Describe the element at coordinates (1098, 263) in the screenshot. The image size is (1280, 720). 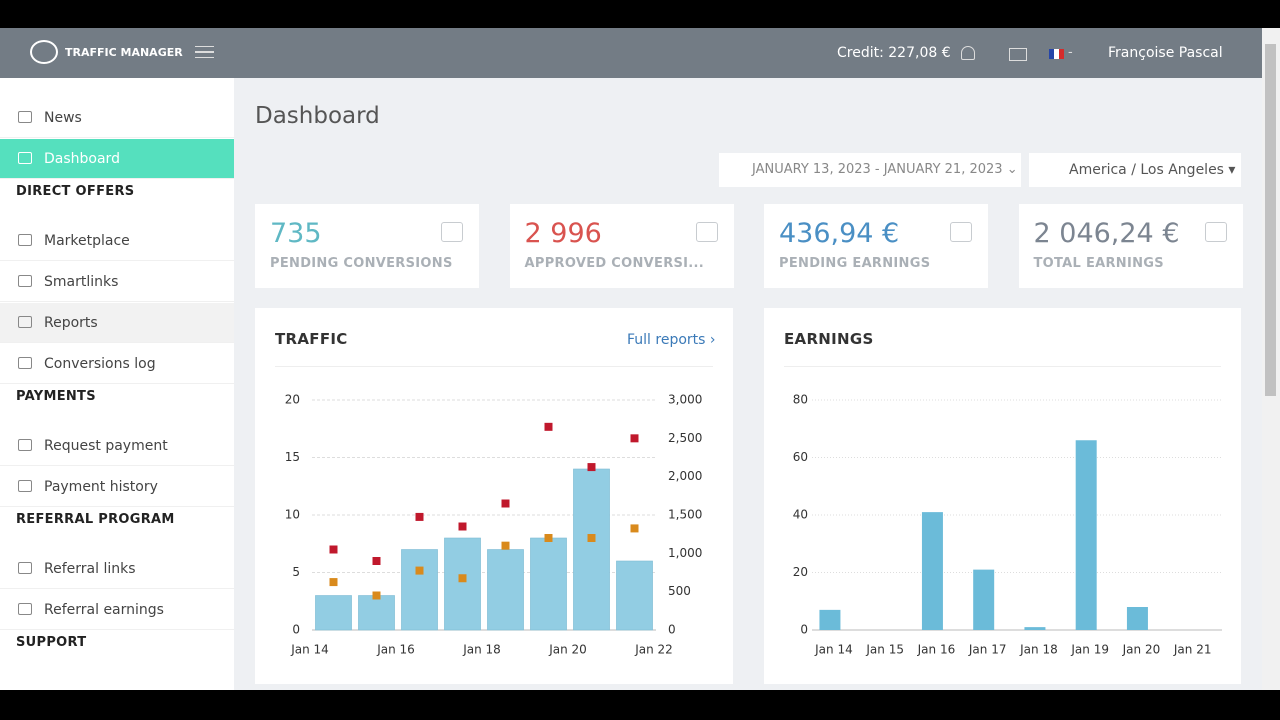
I see `stat-label: TOTAL EARNINGS` at that location.